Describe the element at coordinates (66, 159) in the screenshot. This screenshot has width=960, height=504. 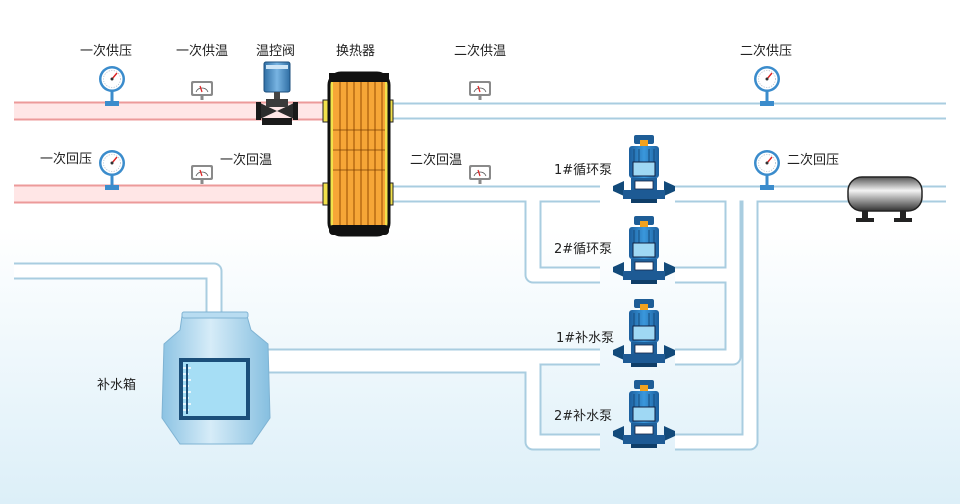
I see `label-primary-return-pressure: 一次回压` at that location.